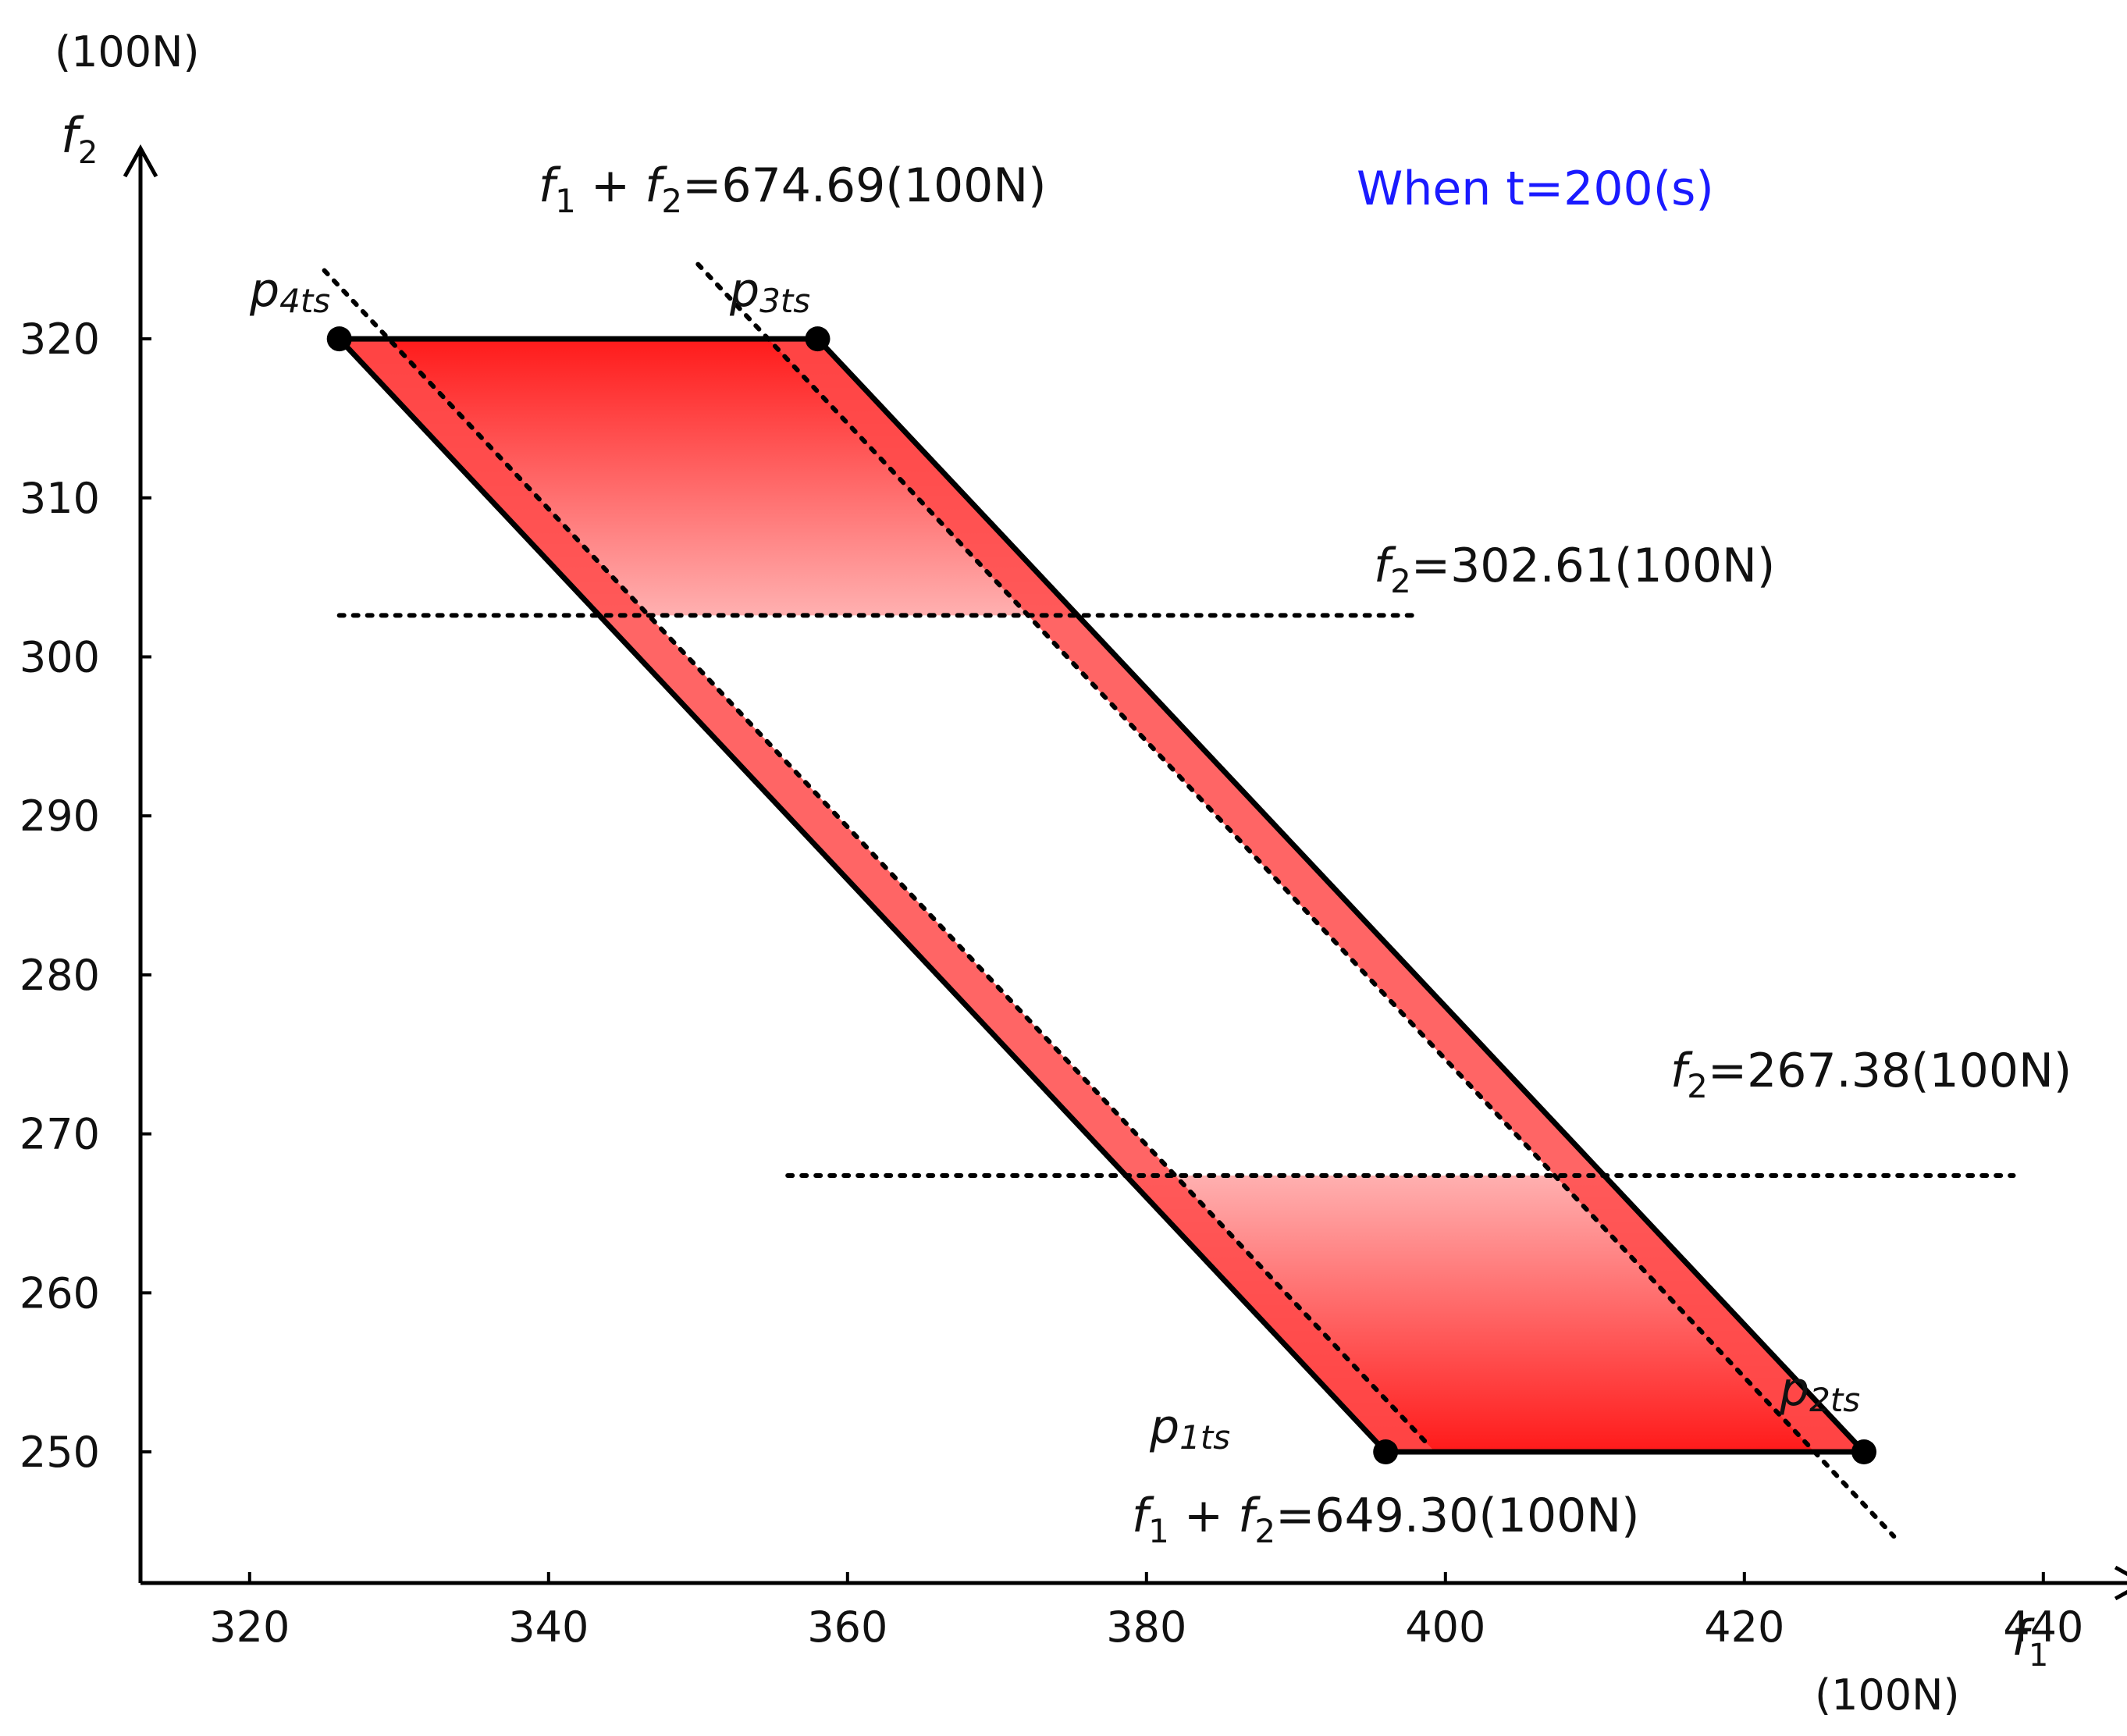 This screenshot has height=1736, width=2127. What do you see at coordinates (1871, 1074) in the screenshot?
I see `annotation-f2-lower: f2=267.38(100N)` at bounding box center [1871, 1074].